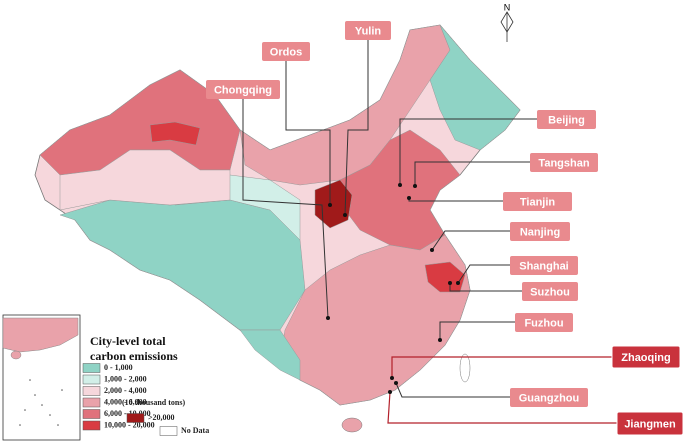  Describe the element at coordinates (195, 430) in the screenshot. I see `legend-label: No Data` at that location.